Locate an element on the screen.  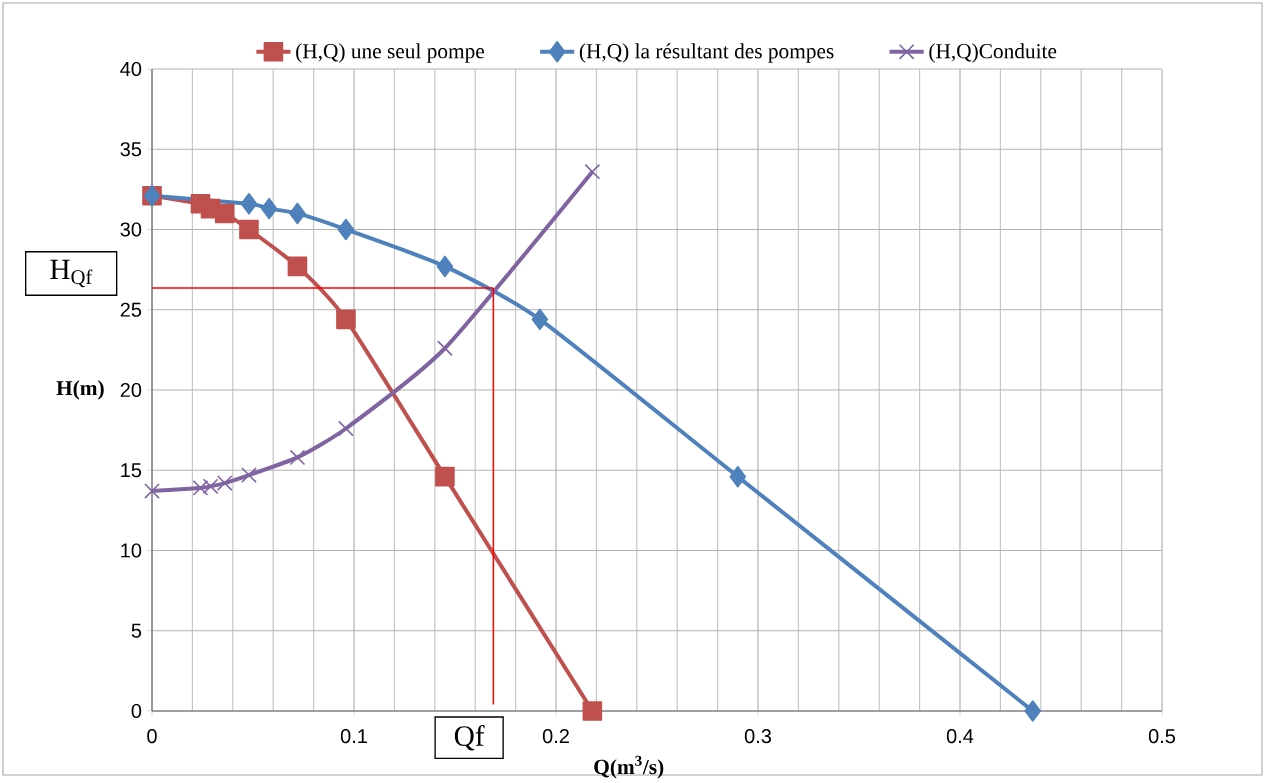
text: Qf is located at coordinates (469, 738).